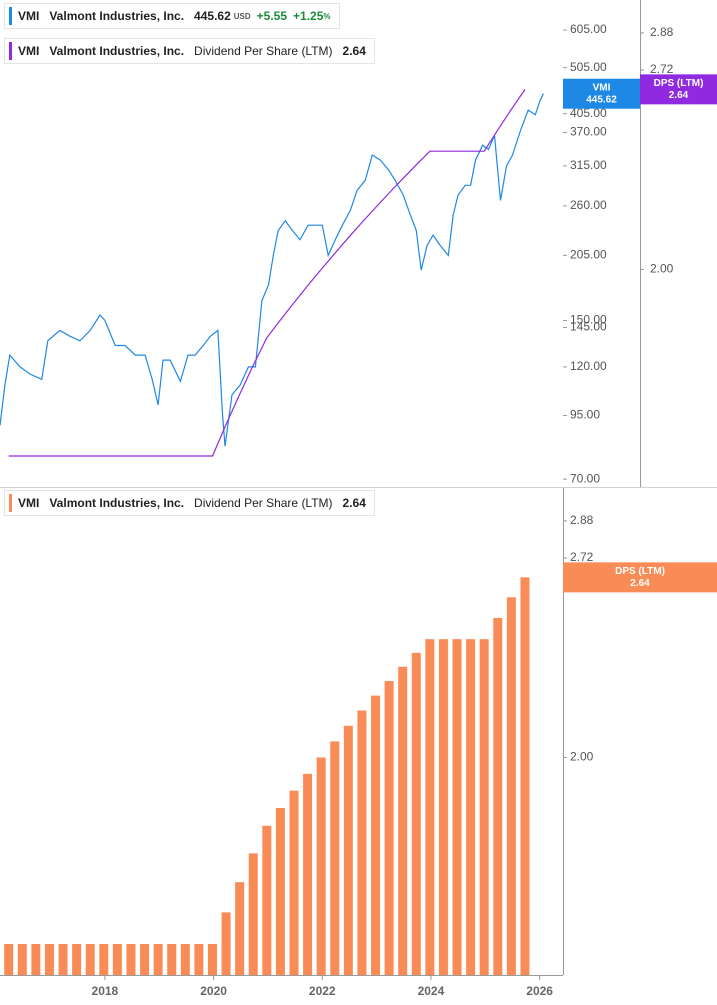  Describe the element at coordinates (431, 991) in the screenshot. I see `x-tick-label: 2024` at that location.